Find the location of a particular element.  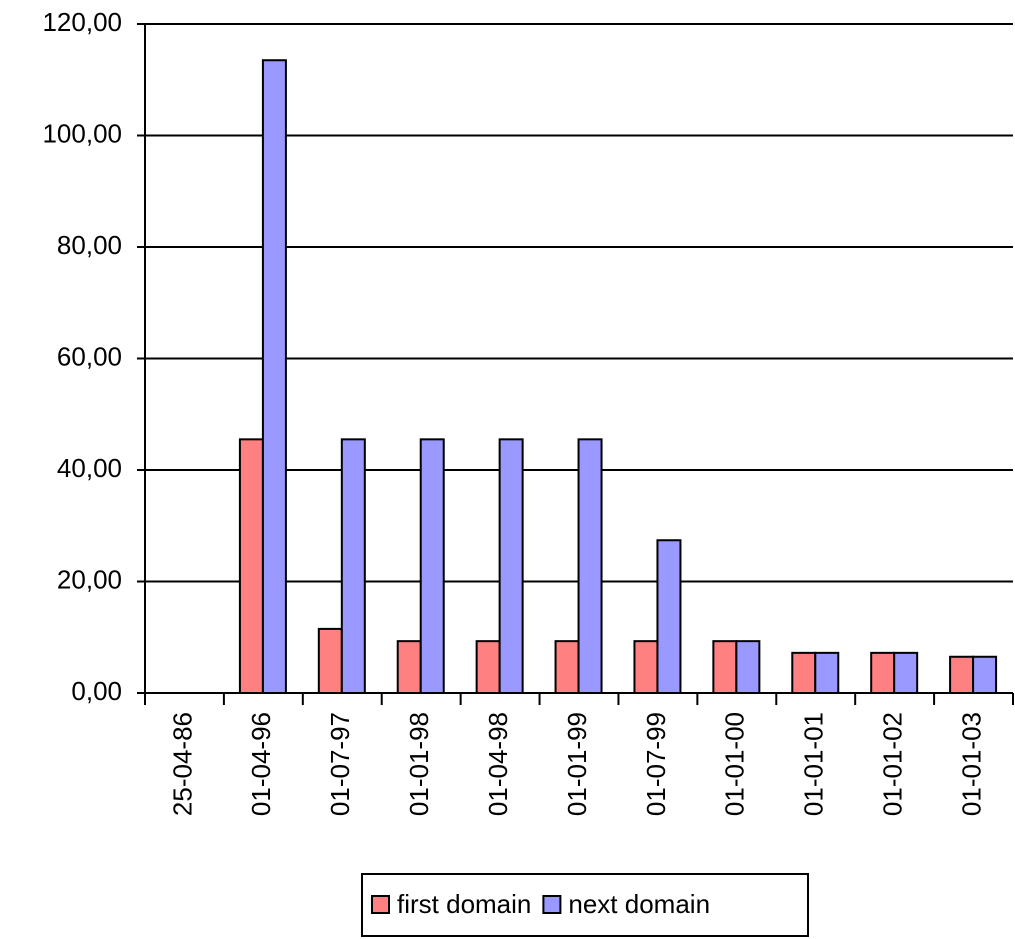

x-tick-label: 01-01-02 is located at coordinates (893, 764).